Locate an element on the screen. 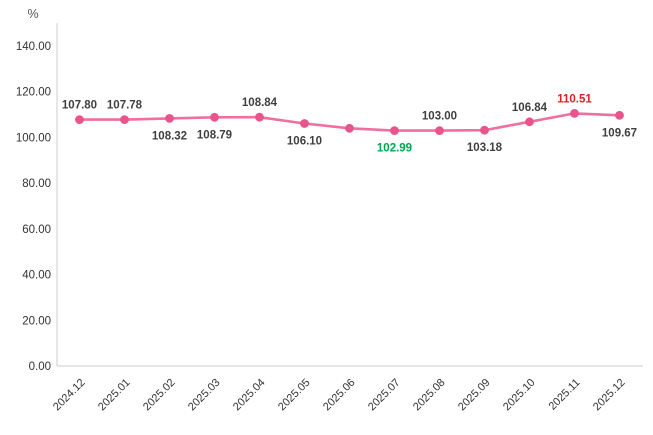 Image resolution: width=653 pixels, height=435 pixels. x-tick-label: 2025.03 is located at coordinates (204, 395).